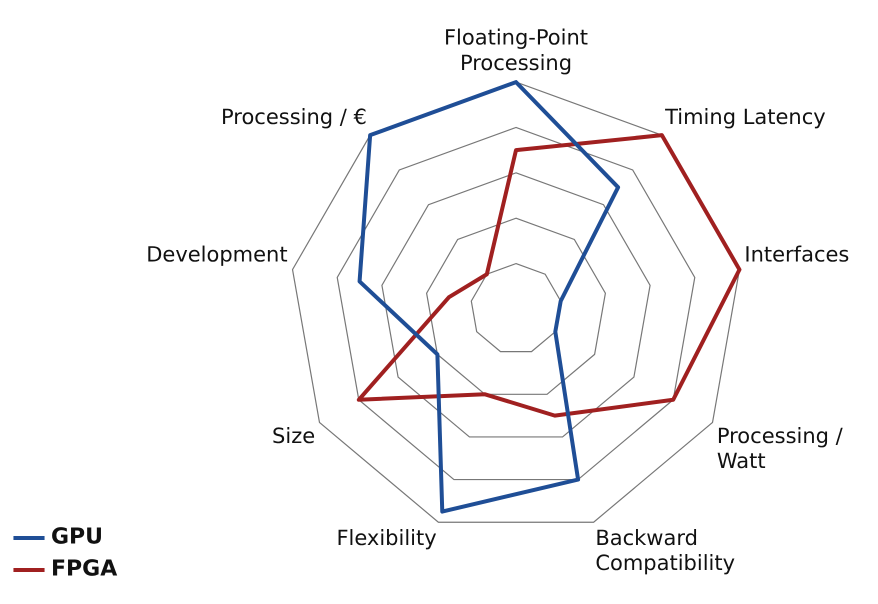  What do you see at coordinates (665, 551) in the screenshot?
I see `spoke-label: Backward Compatibility` at bounding box center [665, 551].